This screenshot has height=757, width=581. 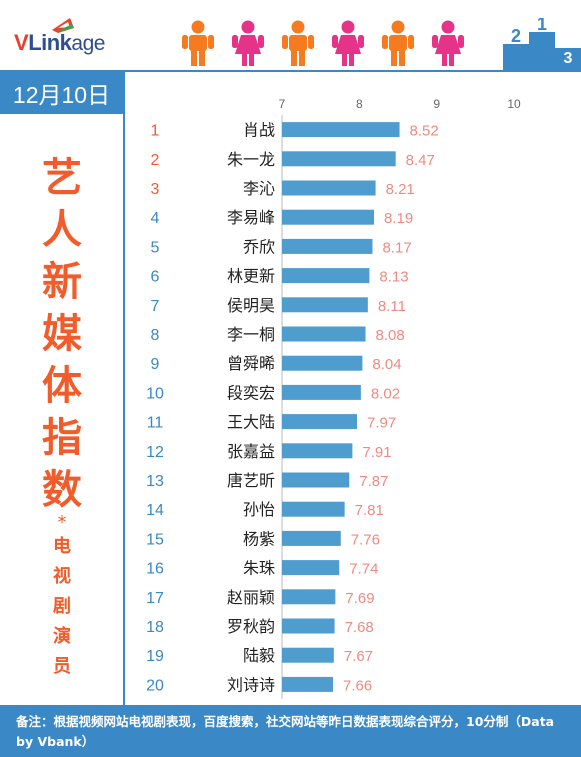 What do you see at coordinates (358, 656) in the screenshot?
I see `value-label: 7.67` at bounding box center [358, 656].